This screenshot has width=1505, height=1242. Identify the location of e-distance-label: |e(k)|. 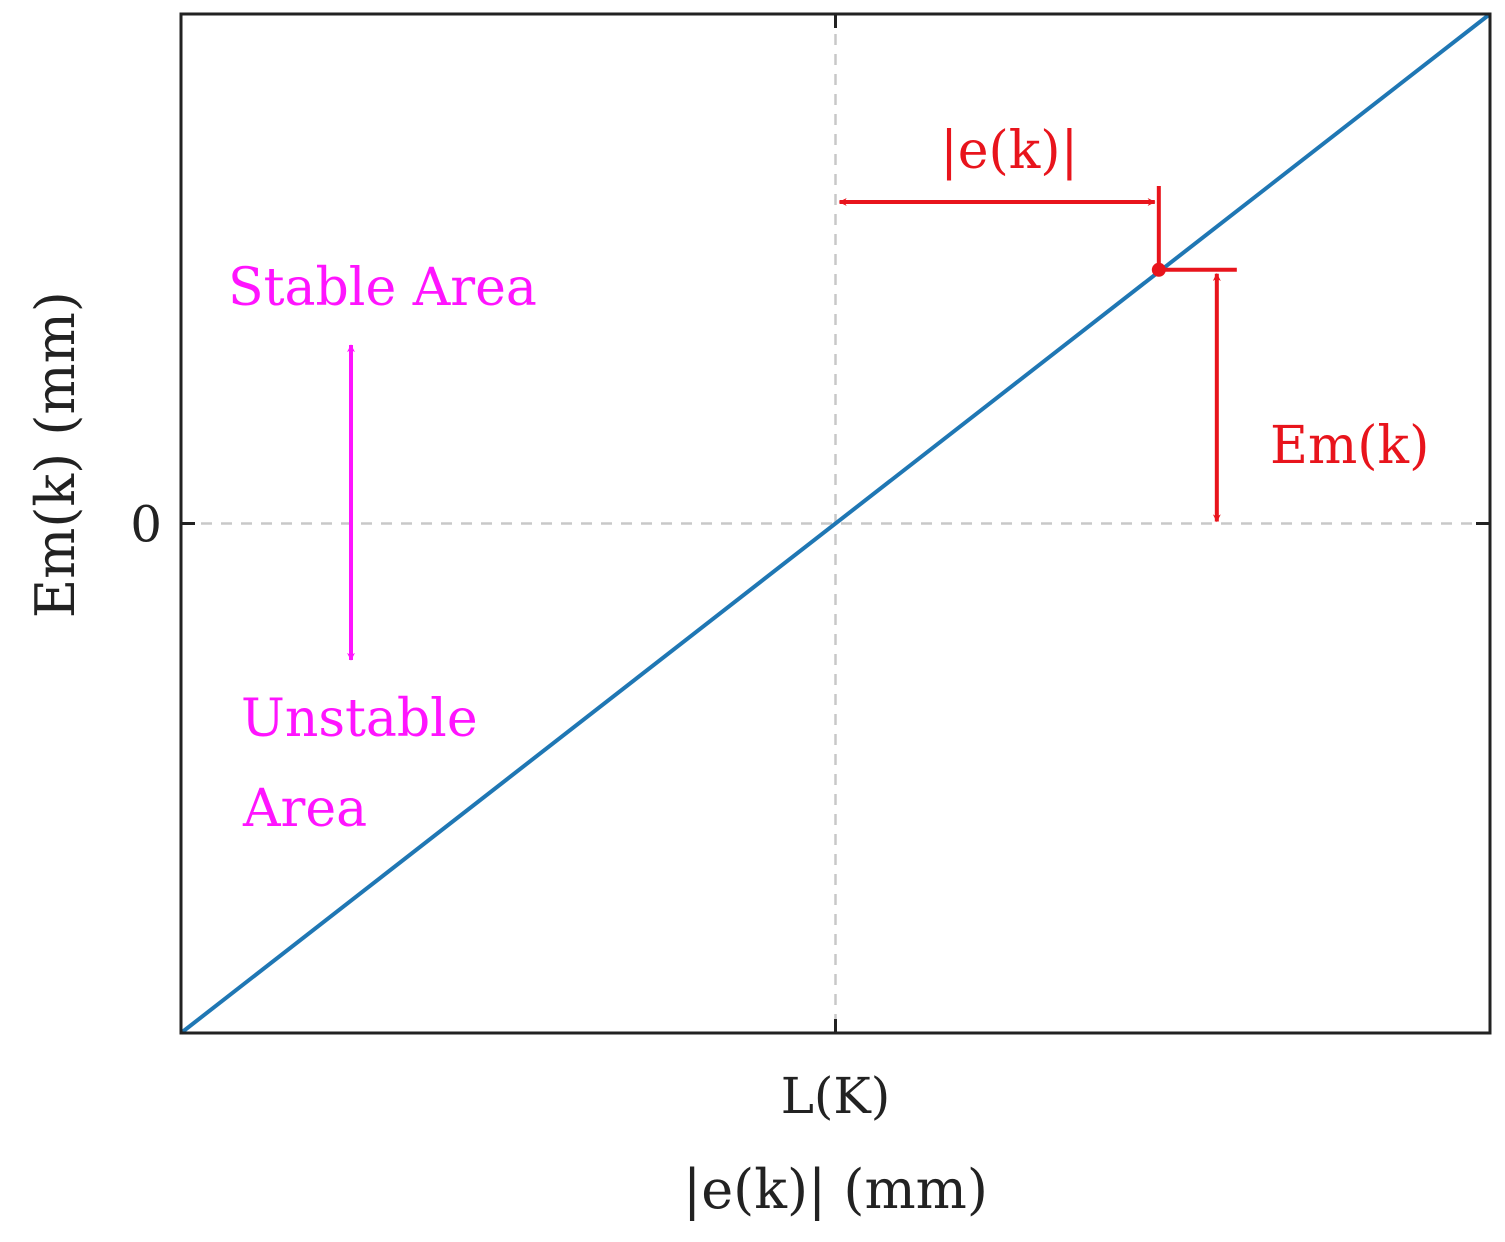
(1009, 151).